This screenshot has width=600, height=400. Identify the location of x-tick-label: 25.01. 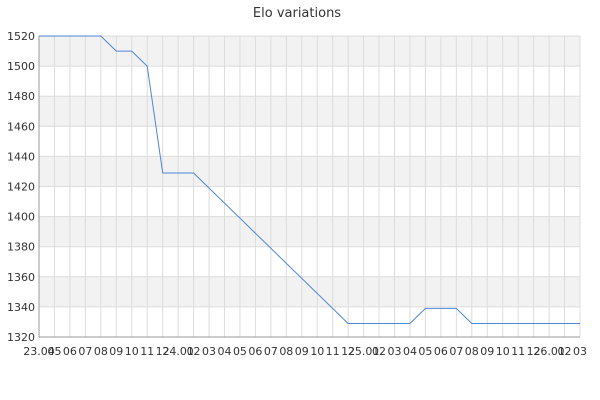
(364, 351).